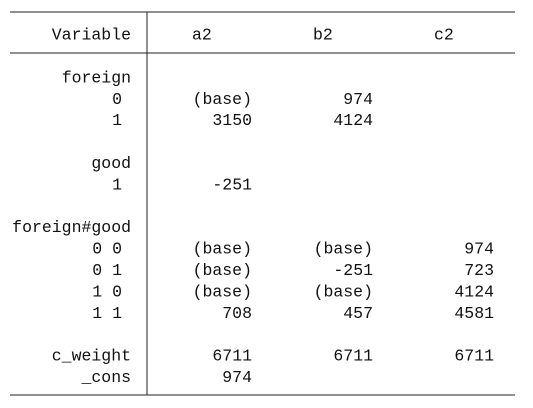 The height and width of the screenshot is (408, 533). Describe the element at coordinates (117, 99) in the screenshot. I see `row-label: 0` at that location.